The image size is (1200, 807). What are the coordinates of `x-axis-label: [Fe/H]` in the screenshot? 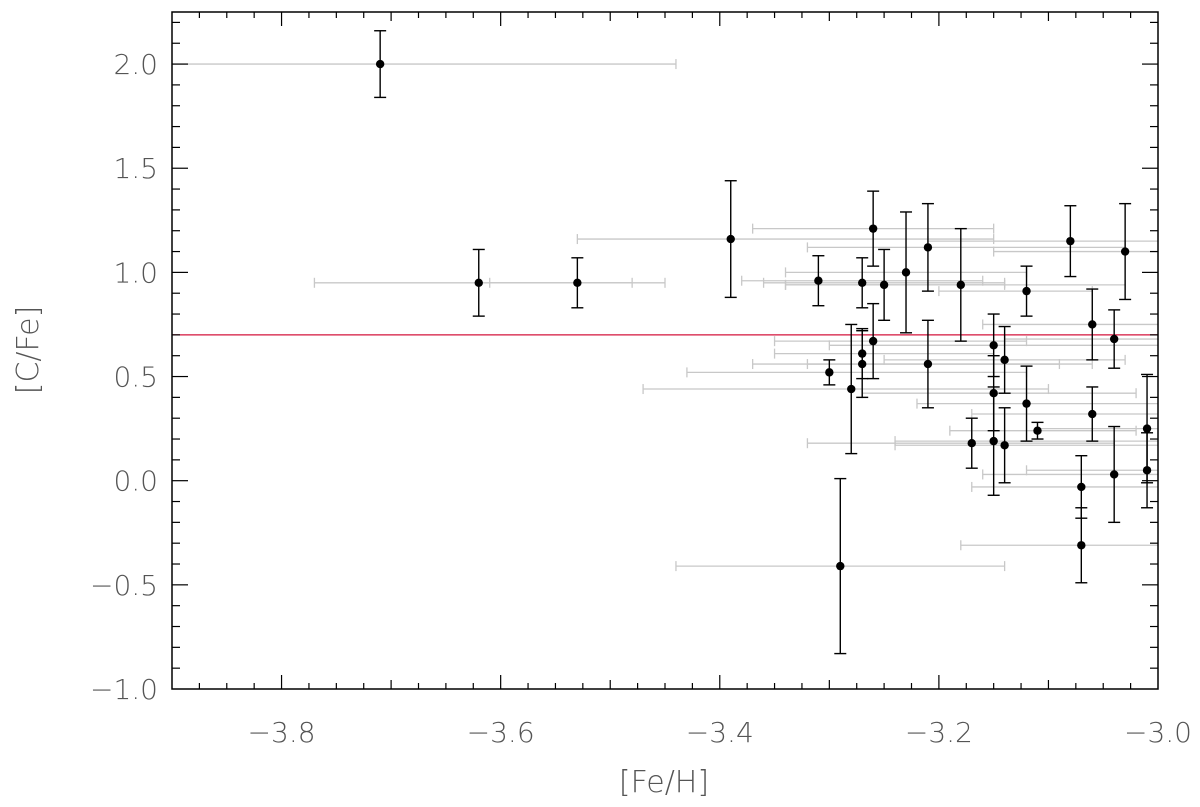 It's located at (664, 782).